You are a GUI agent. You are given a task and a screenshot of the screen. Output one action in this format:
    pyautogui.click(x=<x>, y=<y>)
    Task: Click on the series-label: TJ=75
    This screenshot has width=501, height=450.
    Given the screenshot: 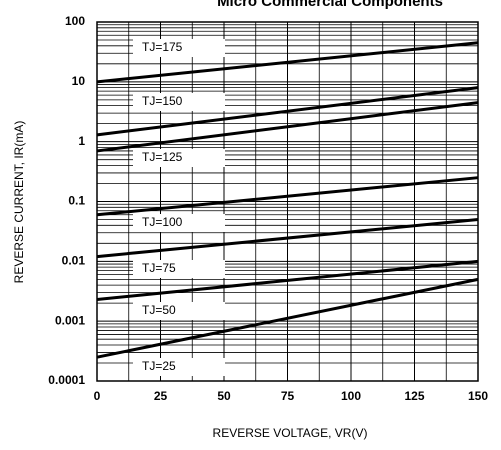 What is the action you would take?
    pyautogui.click(x=159, y=268)
    